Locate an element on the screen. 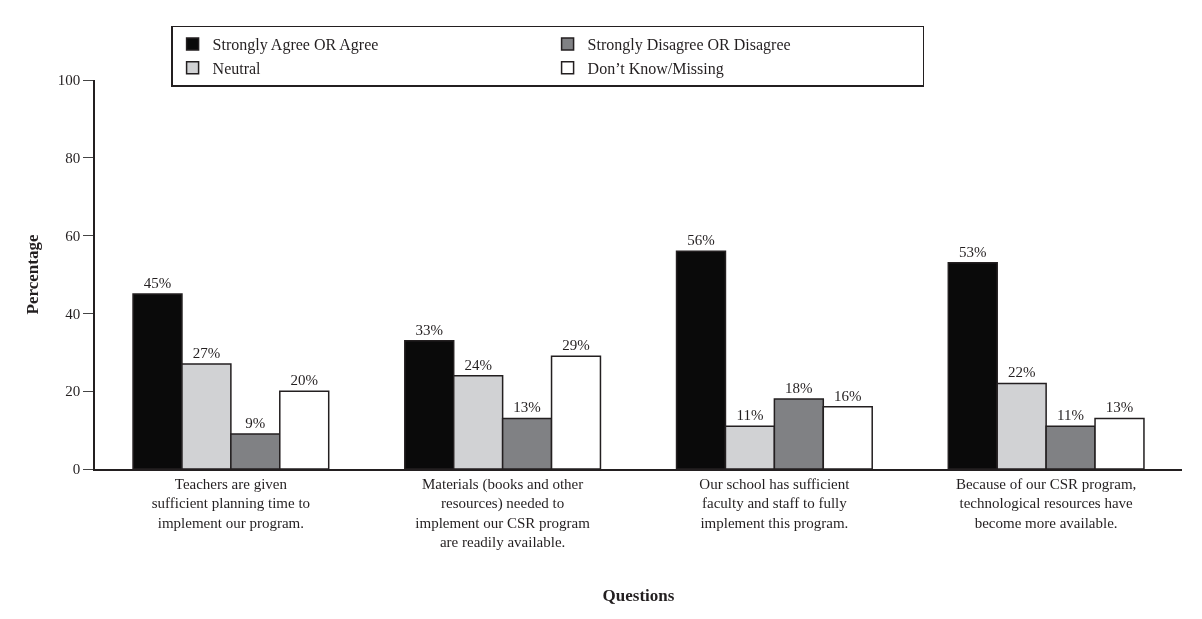 This screenshot has height=619, width=1202. y-tick-label: 80 is located at coordinates (73, 158).